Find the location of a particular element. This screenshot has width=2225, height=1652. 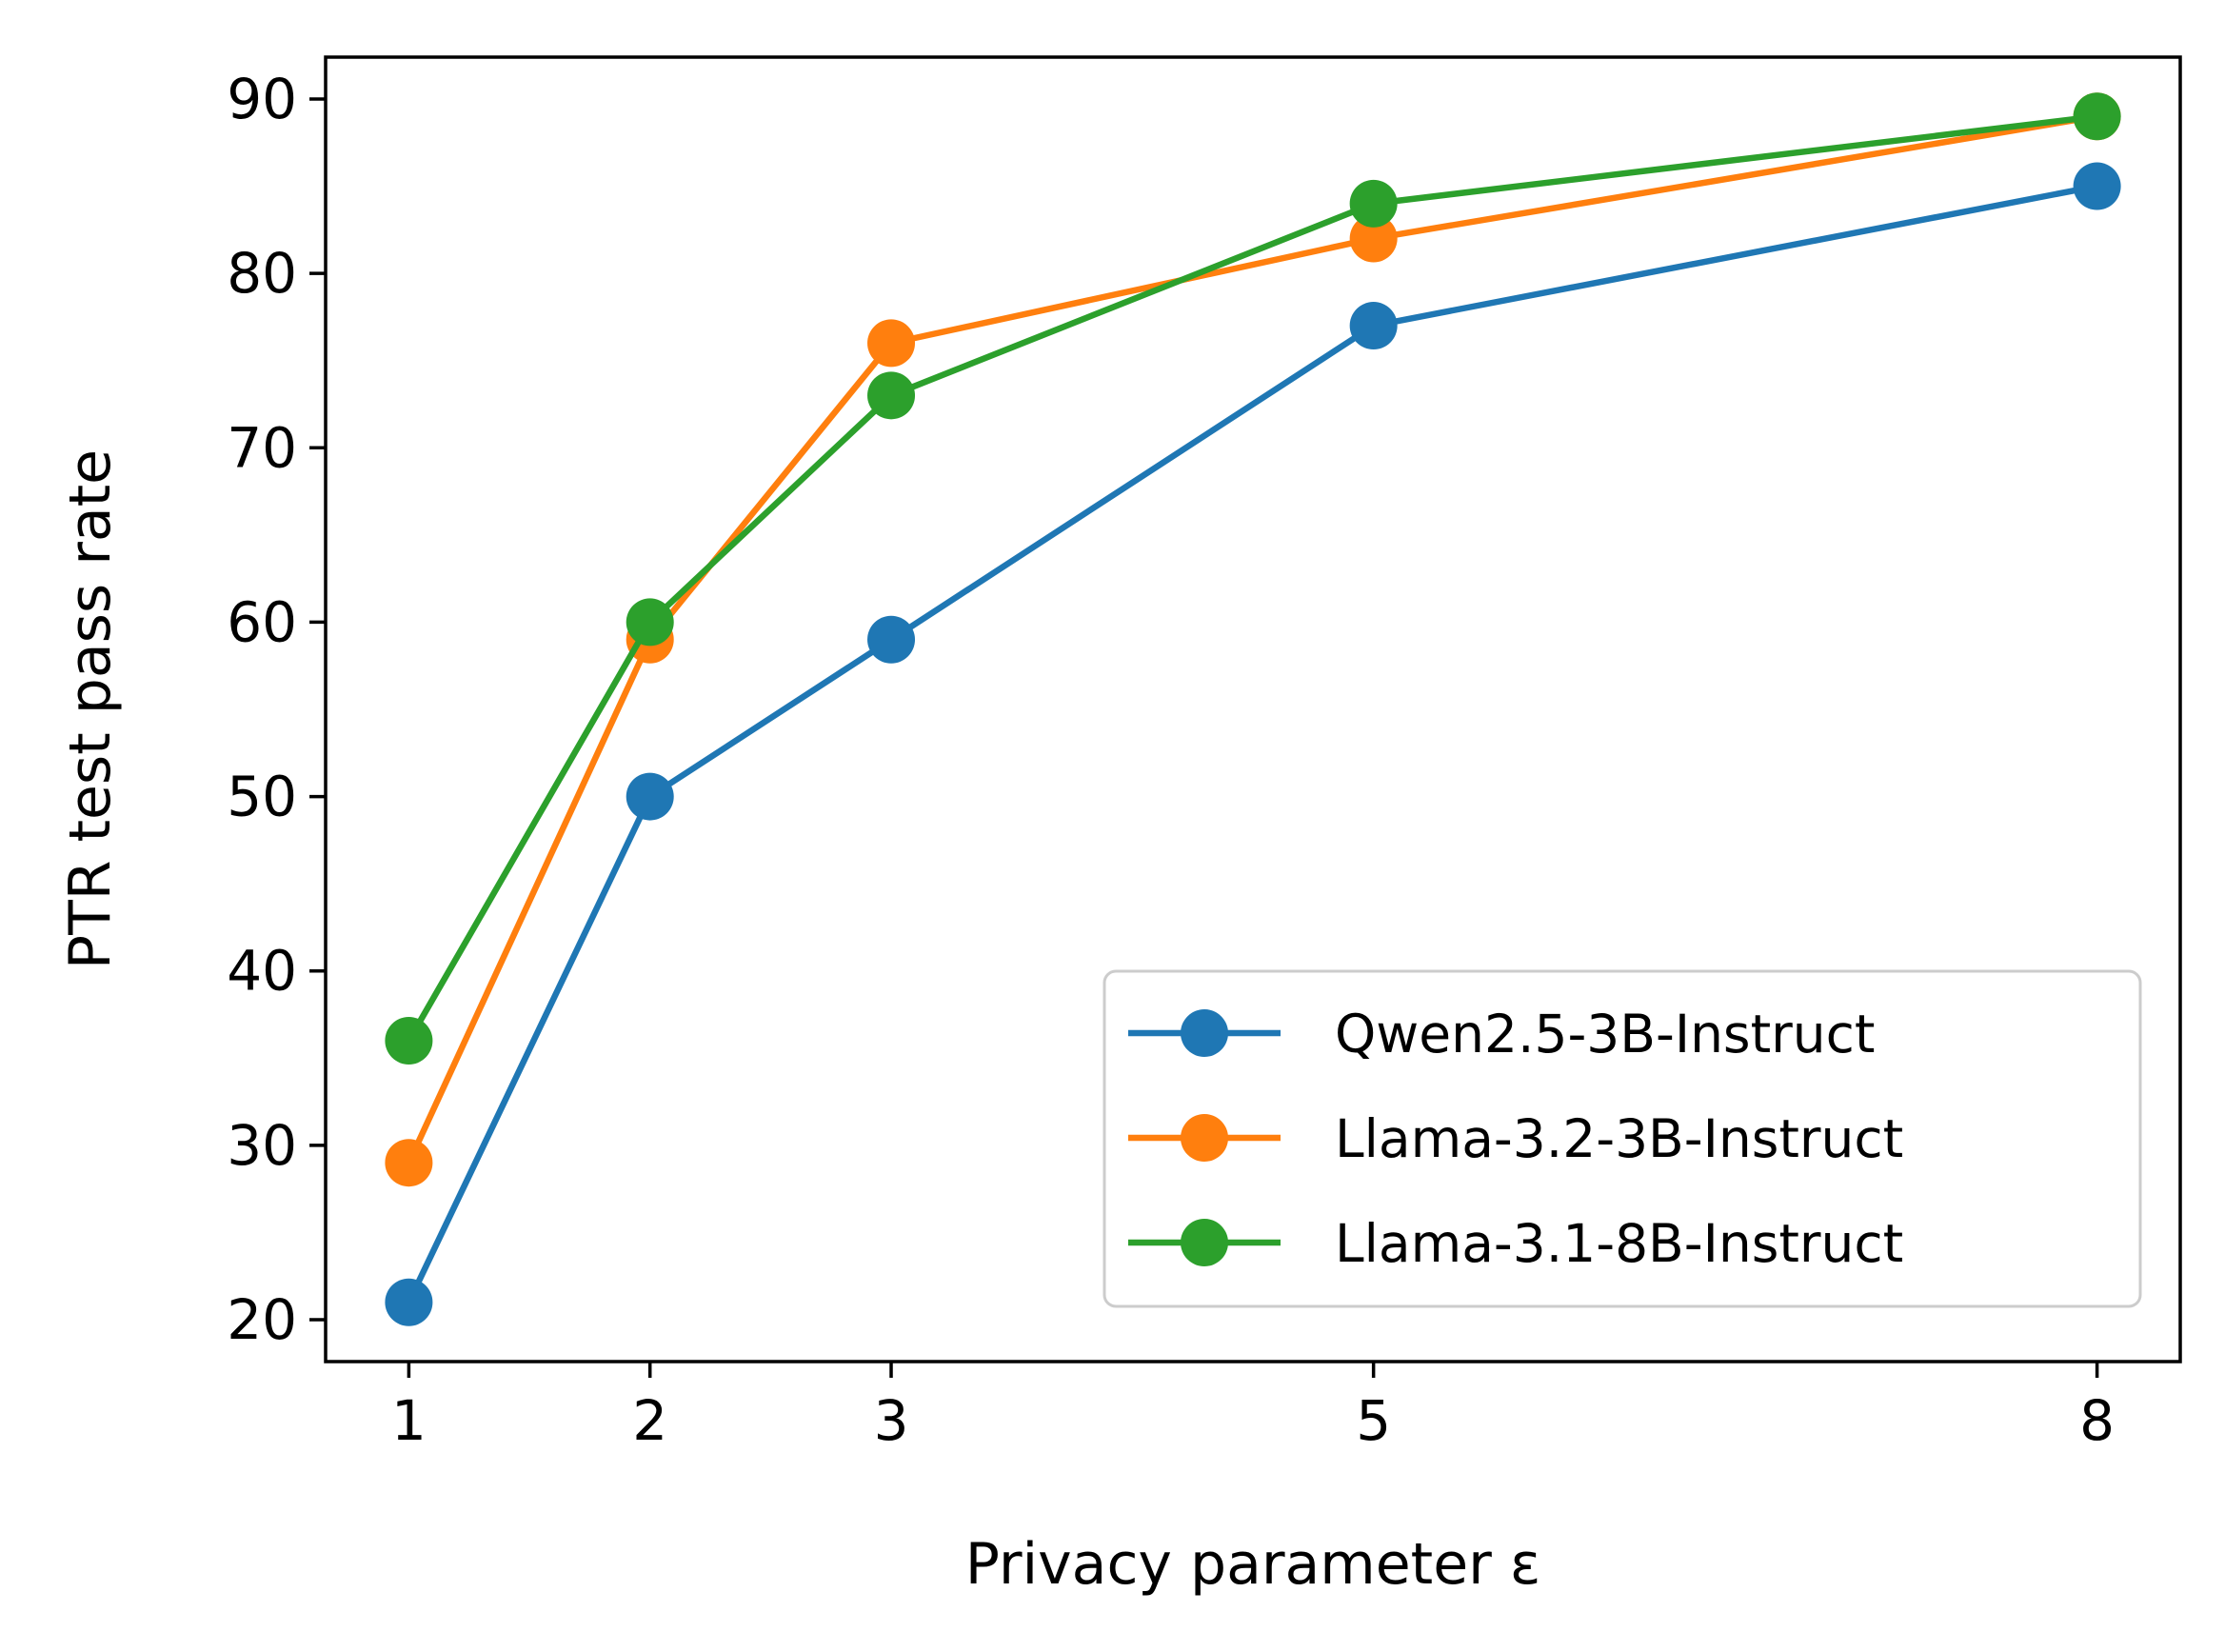

legend-item: Llama-3.2-3B-Instruct is located at coordinates (1515, 1138).